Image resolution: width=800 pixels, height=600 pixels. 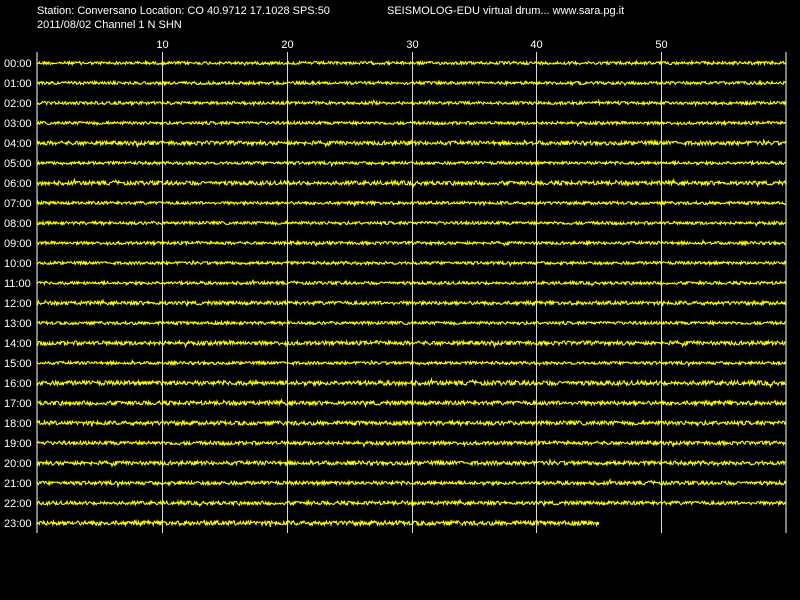 What do you see at coordinates (287, 45) in the screenshot?
I see `tick-label-minute-20: 20` at bounding box center [287, 45].